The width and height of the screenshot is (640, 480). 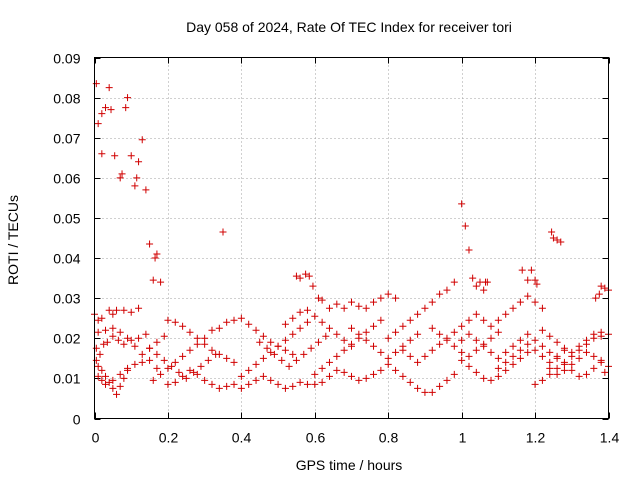 I want to click on x-tick-label: 0.4, so click(x=242, y=438).